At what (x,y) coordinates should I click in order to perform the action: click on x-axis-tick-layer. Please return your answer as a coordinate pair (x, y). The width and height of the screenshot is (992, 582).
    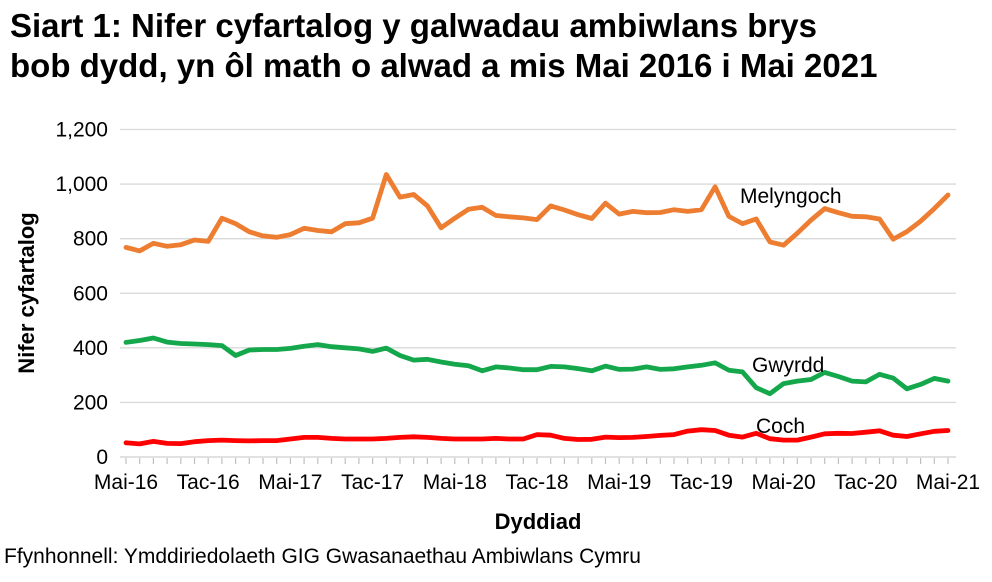
    Looking at the image, I should click on (537, 461).